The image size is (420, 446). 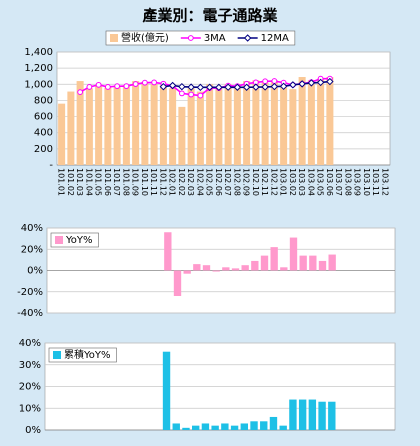 What do you see at coordinates (190, 182) in the screenshot?
I see `x-tick-label: 102.03` at bounding box center [190, 182].